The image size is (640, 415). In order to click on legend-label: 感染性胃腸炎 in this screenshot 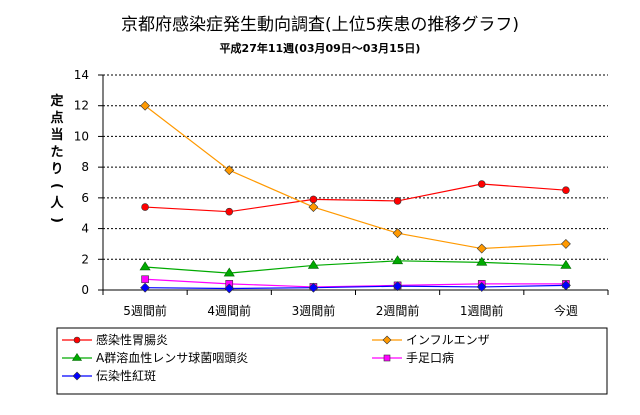, I will do `click(132, 339)`.